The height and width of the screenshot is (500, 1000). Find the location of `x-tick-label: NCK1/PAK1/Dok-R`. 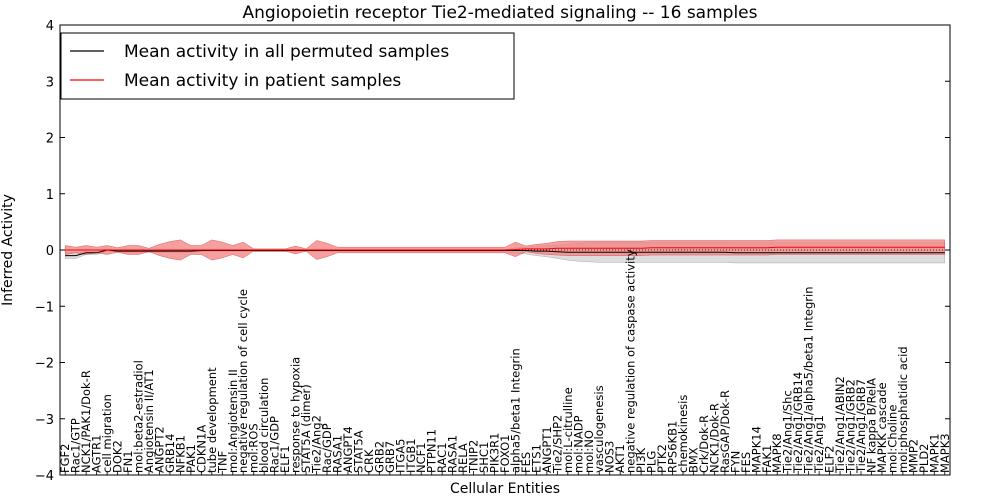

x-tick-label: NCK1/PAK1/Dok-R is located at coordinates (86, 421).